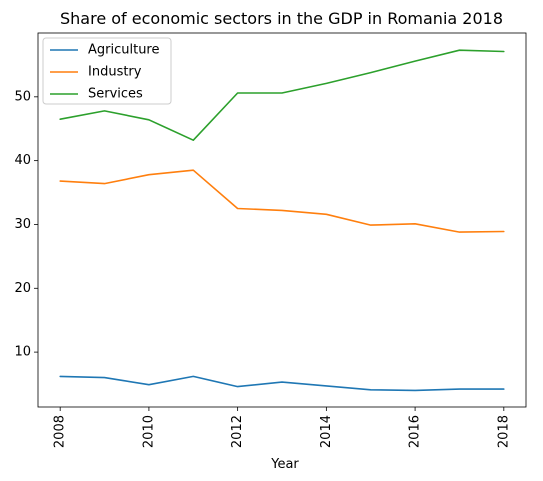  What do you see at coordinates (60, 431) in the screenshot?
I see `x-tick-label: 2008` at bounding box center [60, 431].